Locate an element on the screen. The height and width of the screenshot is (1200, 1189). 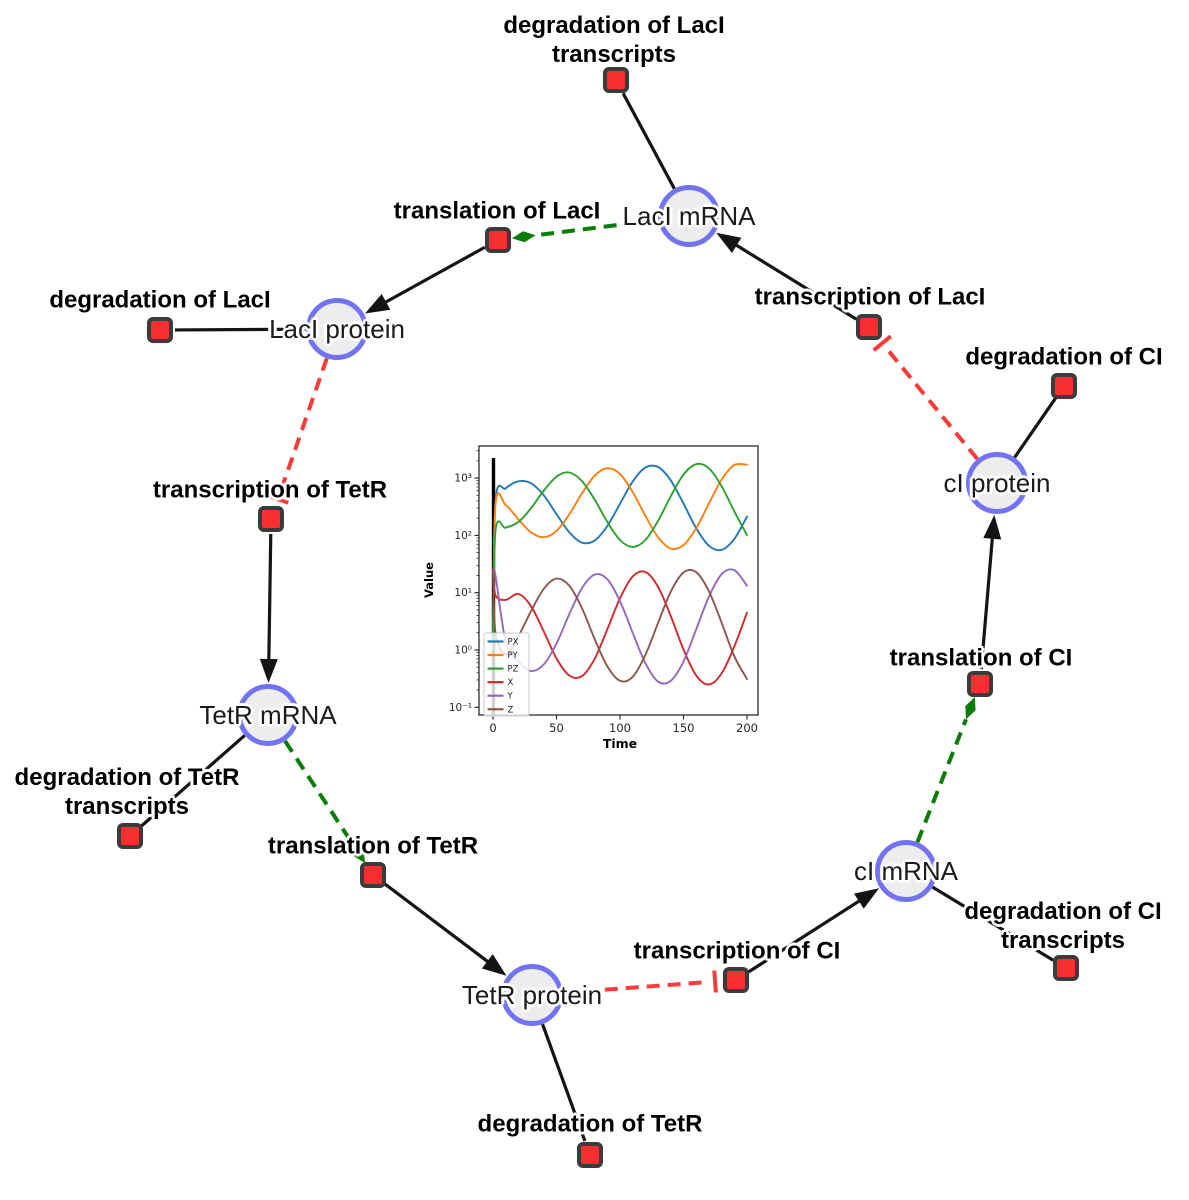
reaction-node-tc_tetR is located at coordinates (271, 519).